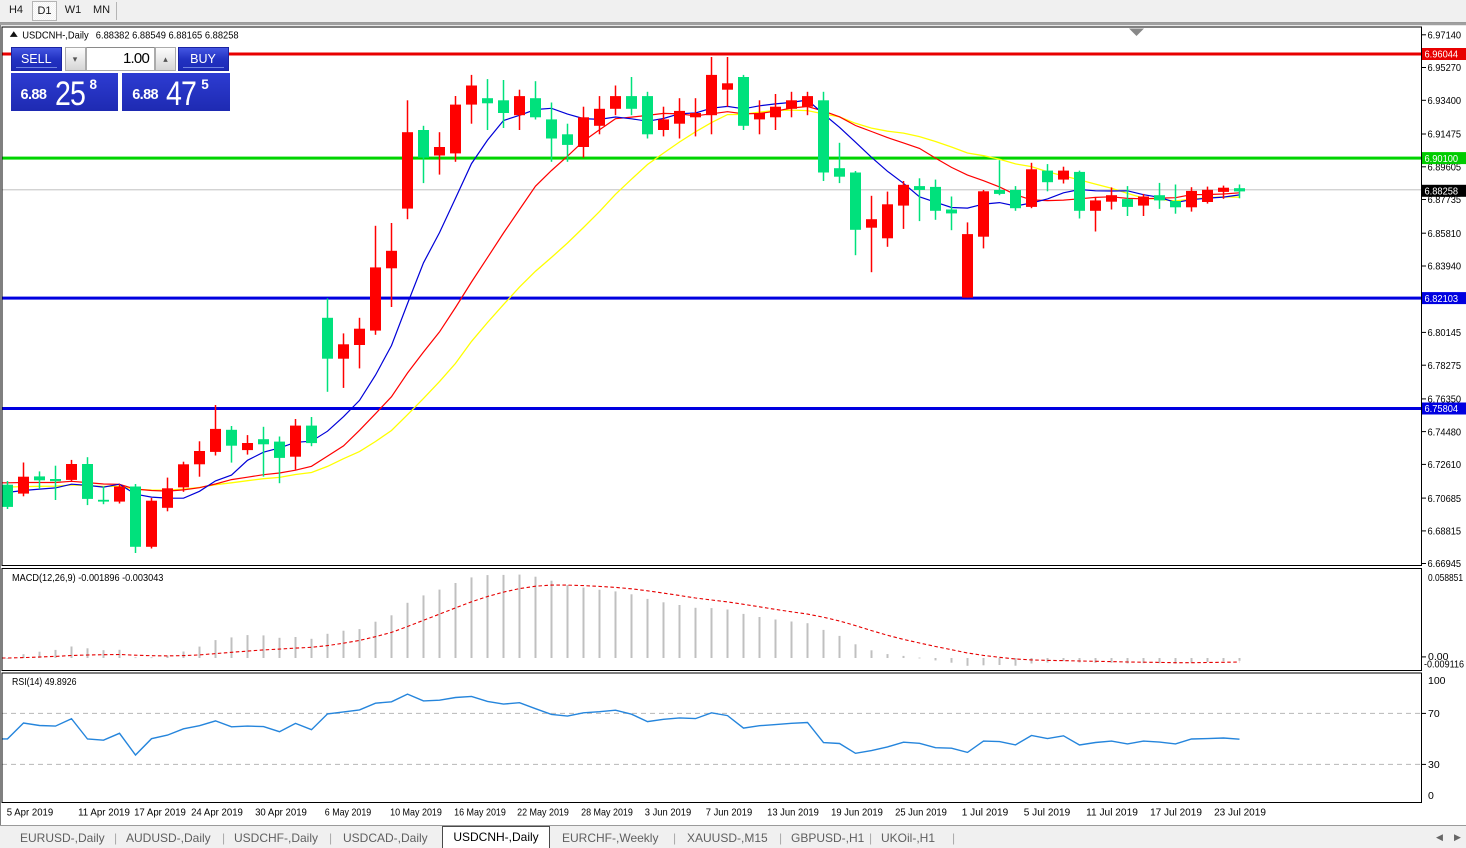  Describe the element at coordinates (1445, 465) in the screenshot. I see `svg-text: 6.72610` at that location.